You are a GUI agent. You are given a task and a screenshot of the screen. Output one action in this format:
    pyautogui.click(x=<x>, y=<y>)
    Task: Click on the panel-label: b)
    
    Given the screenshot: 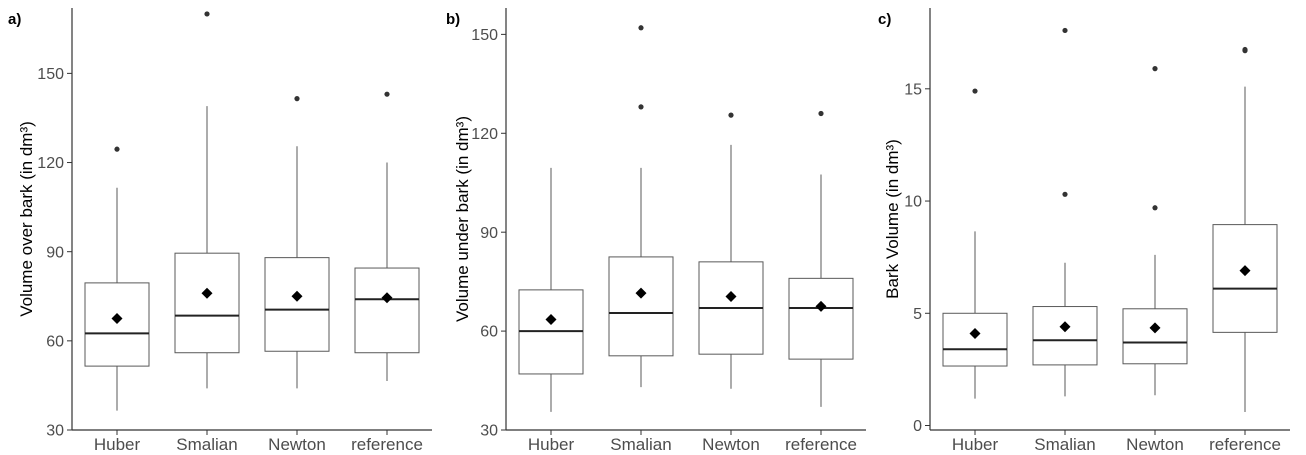 What is the action you would take?
    pyautogui.click(x=453, y=19)
    